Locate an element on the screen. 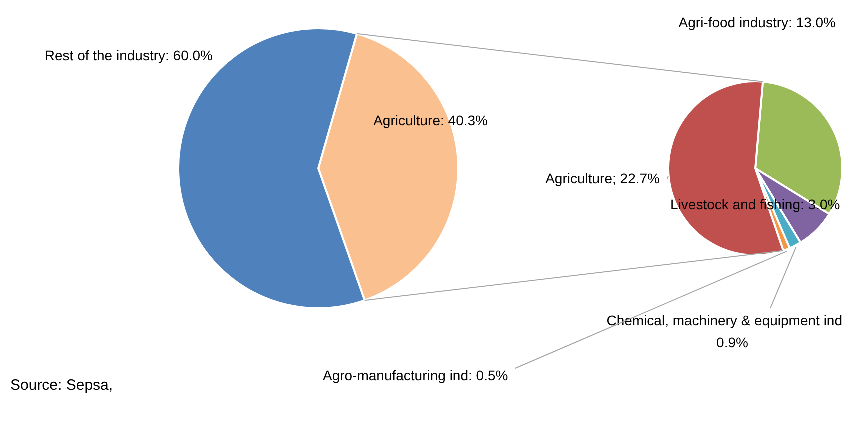 The width and height of the screenshot is (844, 422). slice-label: Agro-manufacturing ind is located at coordinates (395, 376).